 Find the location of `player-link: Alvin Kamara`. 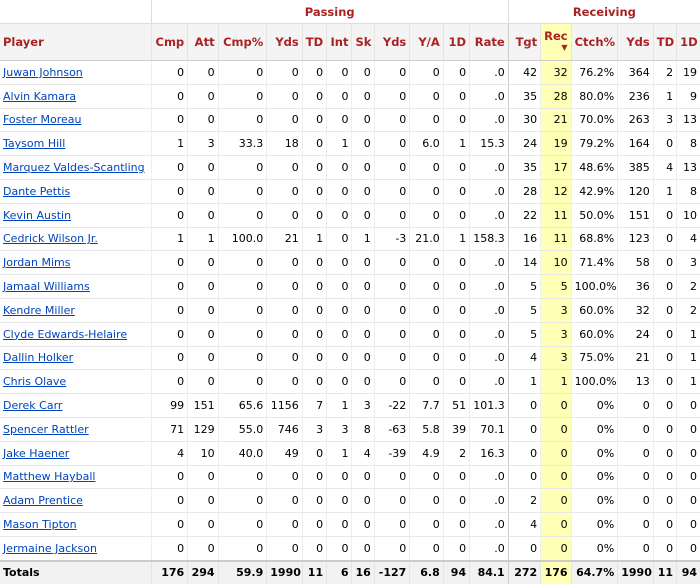

player-link: Alvin Kamara is located at coordinates (40, 96).